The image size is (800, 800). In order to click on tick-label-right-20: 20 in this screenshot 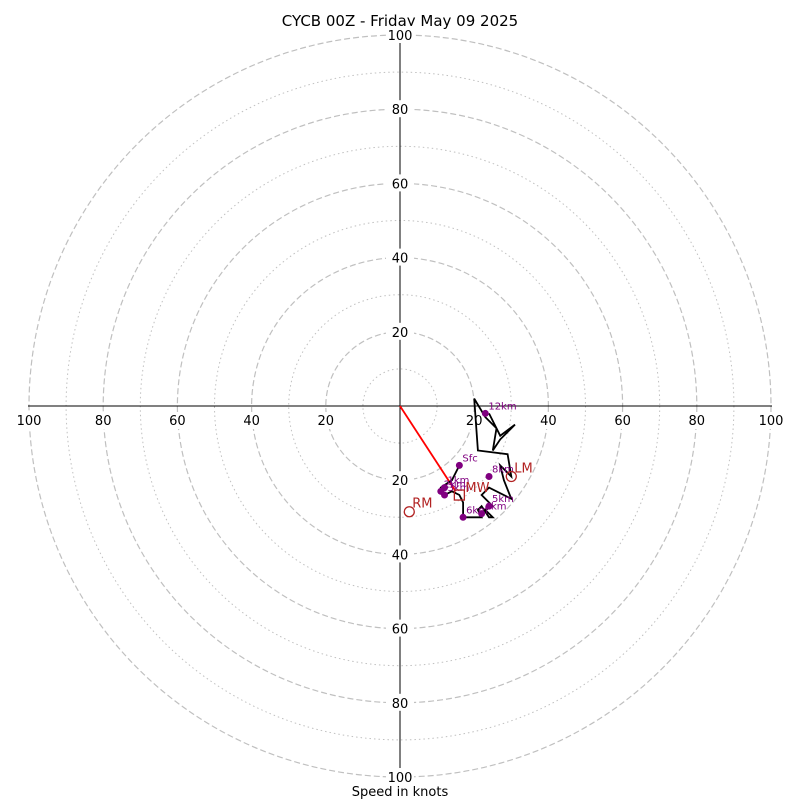, I will do `click(474, 421)`.